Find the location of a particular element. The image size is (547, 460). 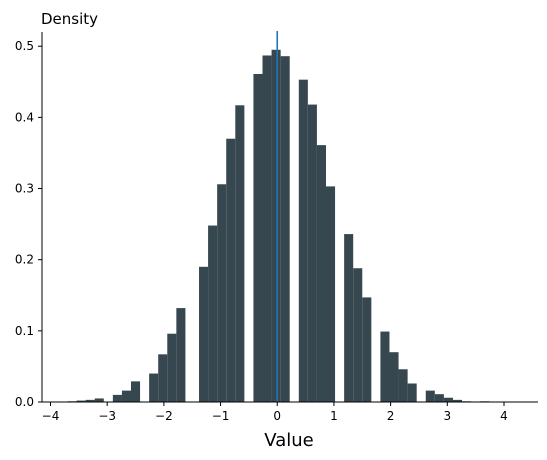

x-tick-label: 2 is located at coordinates (391, 416).